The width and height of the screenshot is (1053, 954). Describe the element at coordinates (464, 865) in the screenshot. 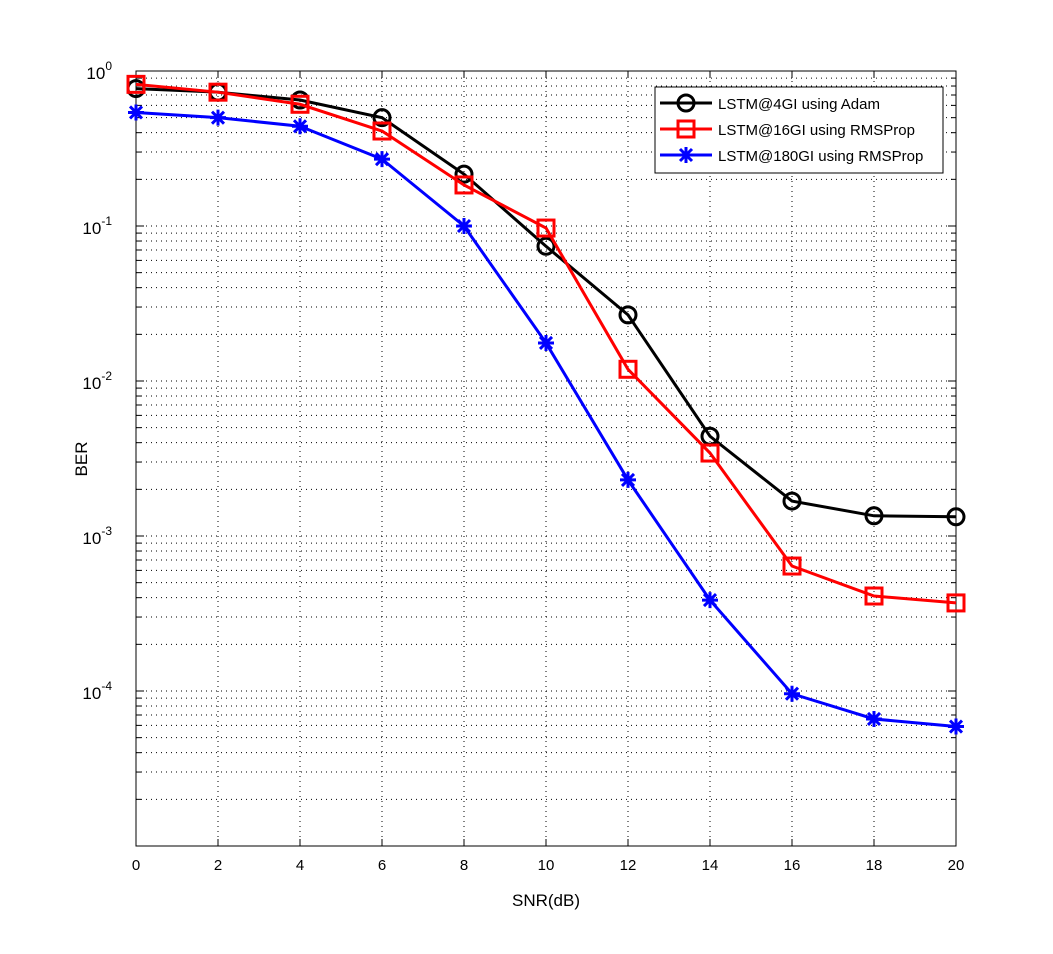

I see `x-tick-label: 8` at that location.